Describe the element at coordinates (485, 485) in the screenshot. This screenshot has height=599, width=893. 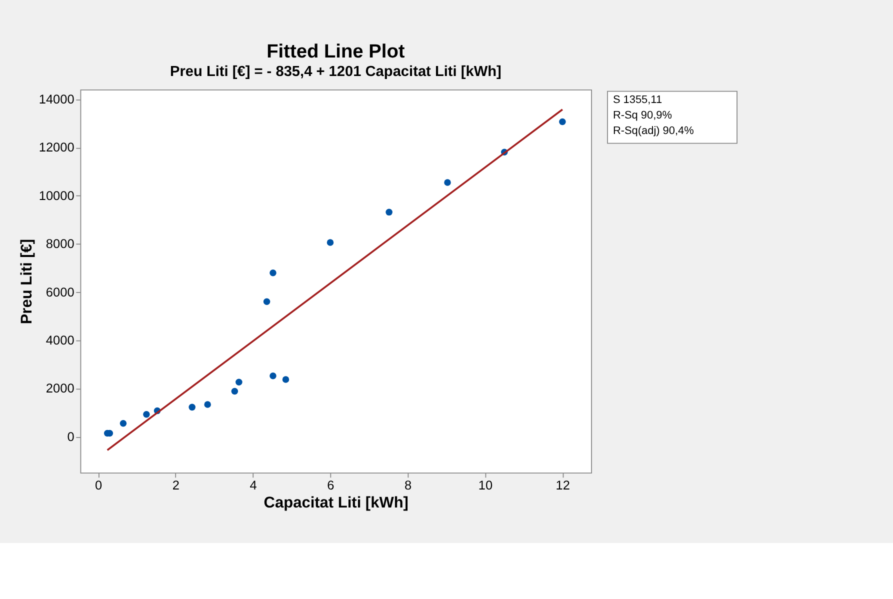
I see `x-tick-label: 10` at that location.